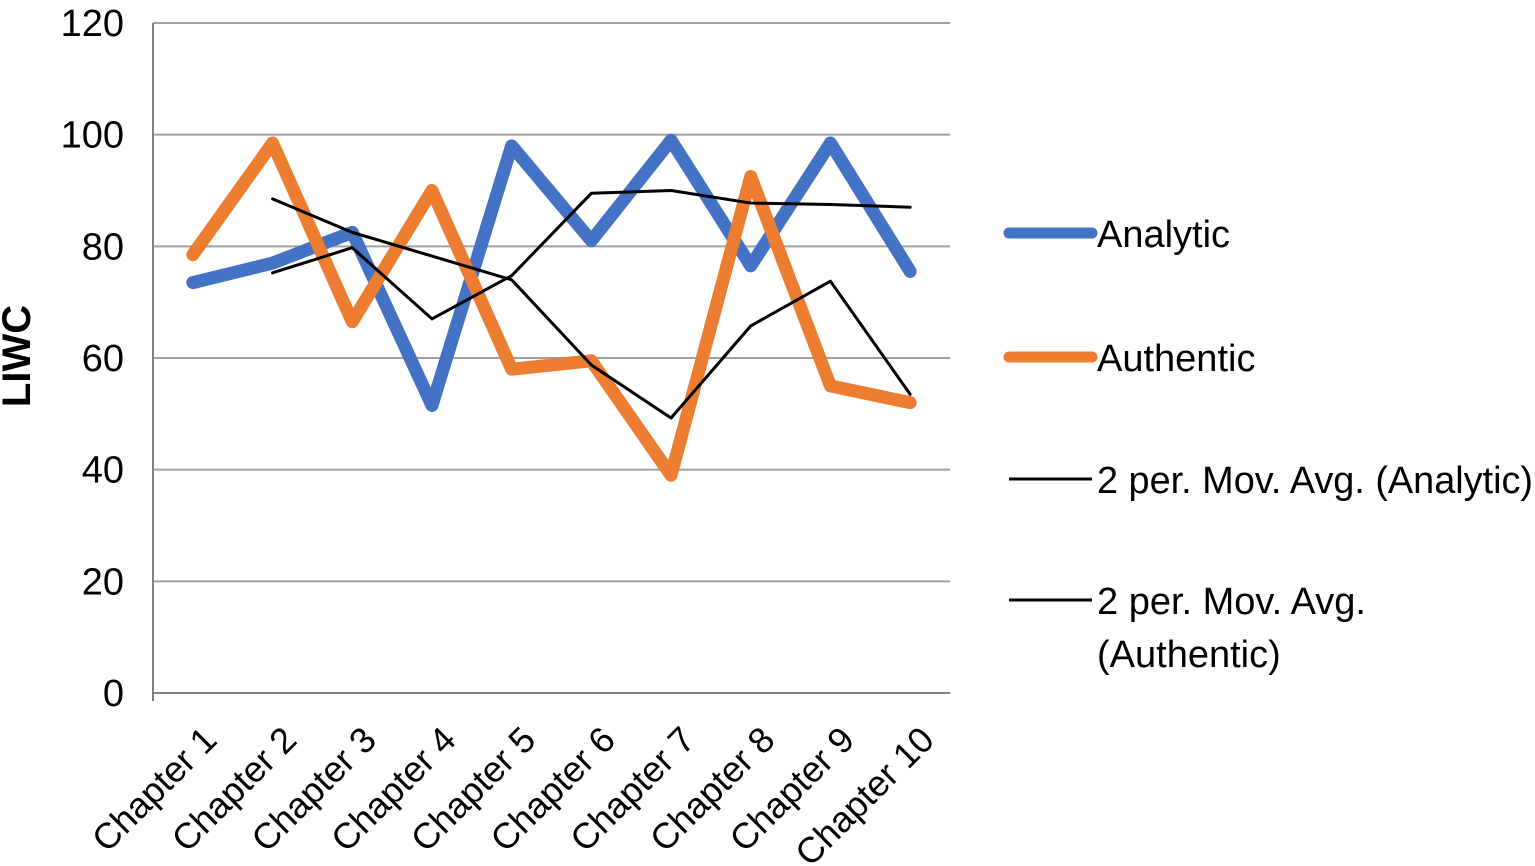 The image size is (1535, 866). I want to click on y-tick-label-120: 120, so click(92, 24).